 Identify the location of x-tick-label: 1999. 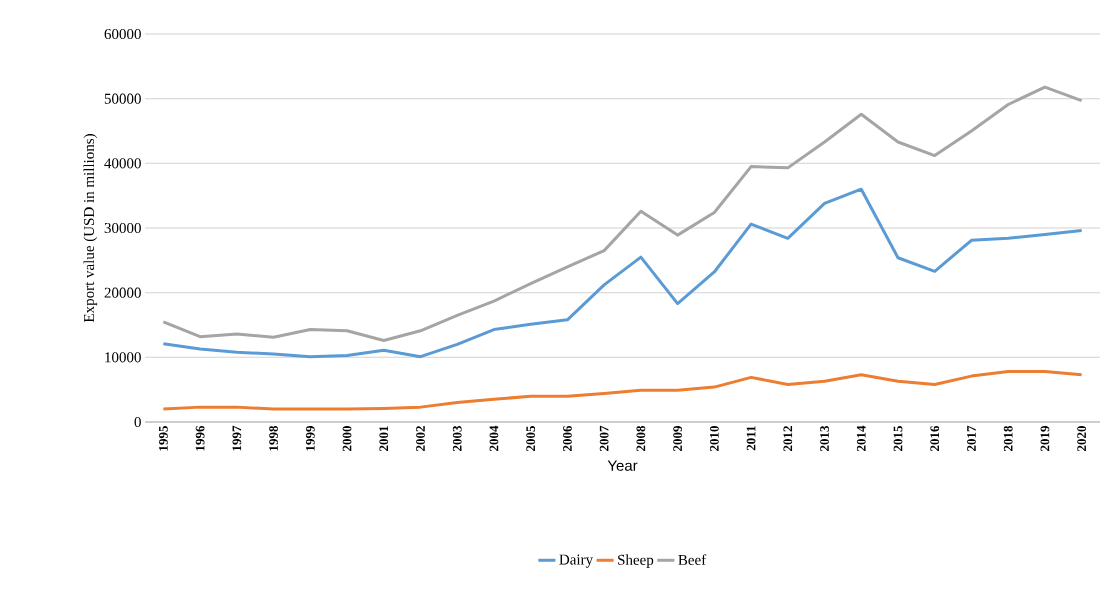
(310, 438).